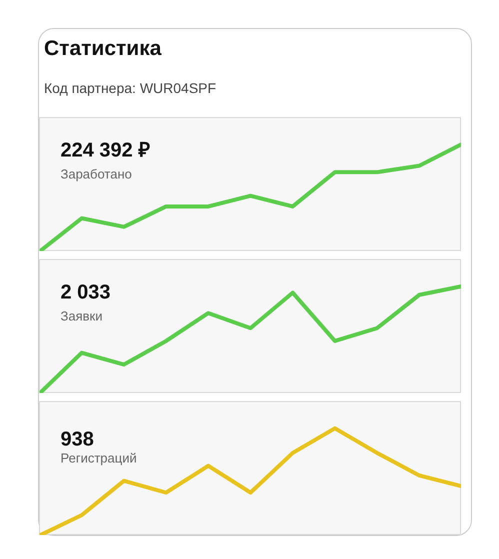 Image resolution: width=499 pixels, height=559 pixels. What do you see at coordinates (81, 316) in the screenshot?
I see `text: Заявки` at bounding box center [81, 316].